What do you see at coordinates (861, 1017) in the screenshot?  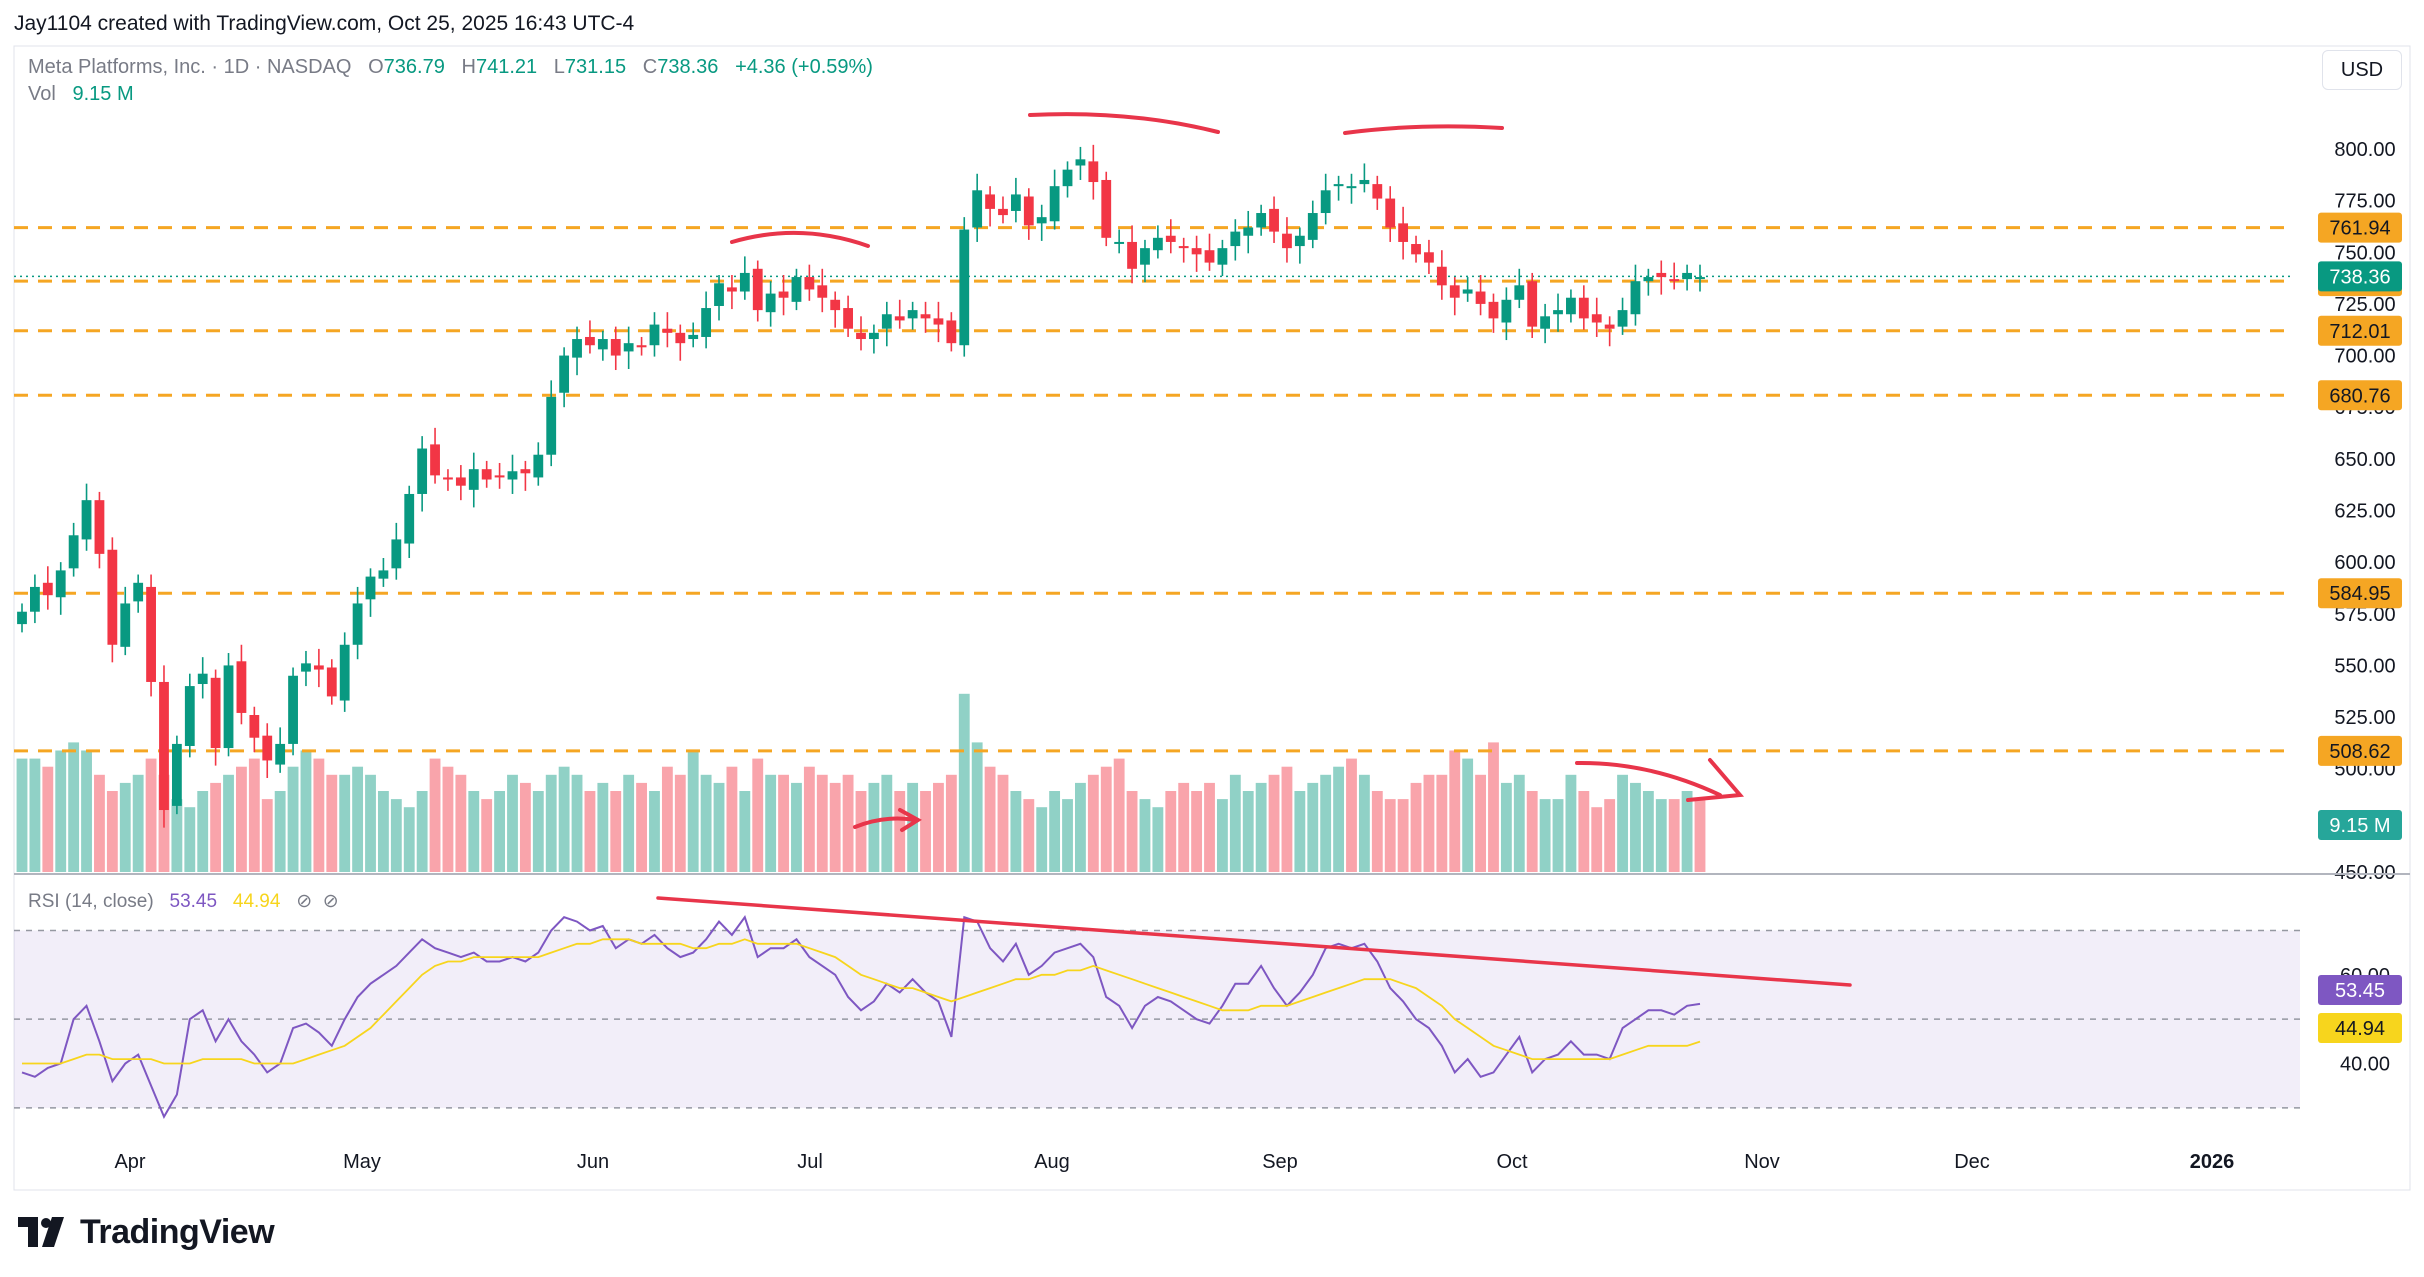 I see `rsi-line` at bounding box center [861, 1017].